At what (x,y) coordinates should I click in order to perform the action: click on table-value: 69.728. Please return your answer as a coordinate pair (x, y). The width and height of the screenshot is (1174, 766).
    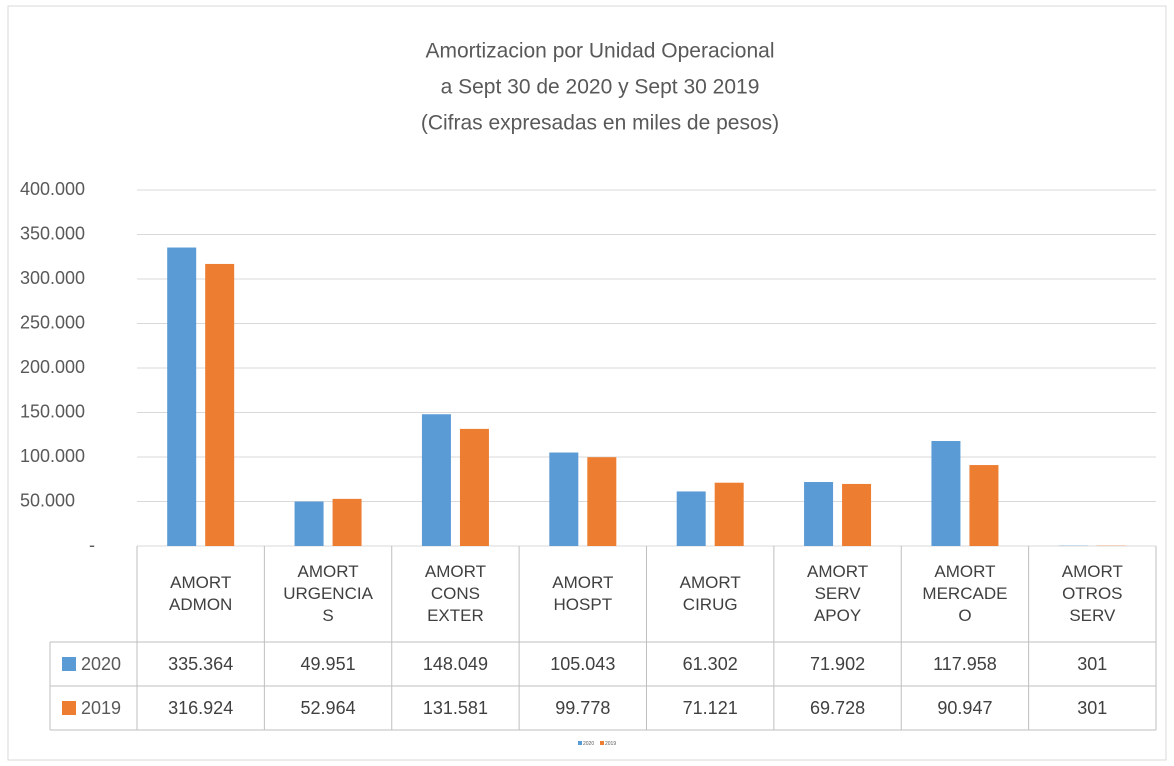
    Looking at the image, I should click on (838, 707).